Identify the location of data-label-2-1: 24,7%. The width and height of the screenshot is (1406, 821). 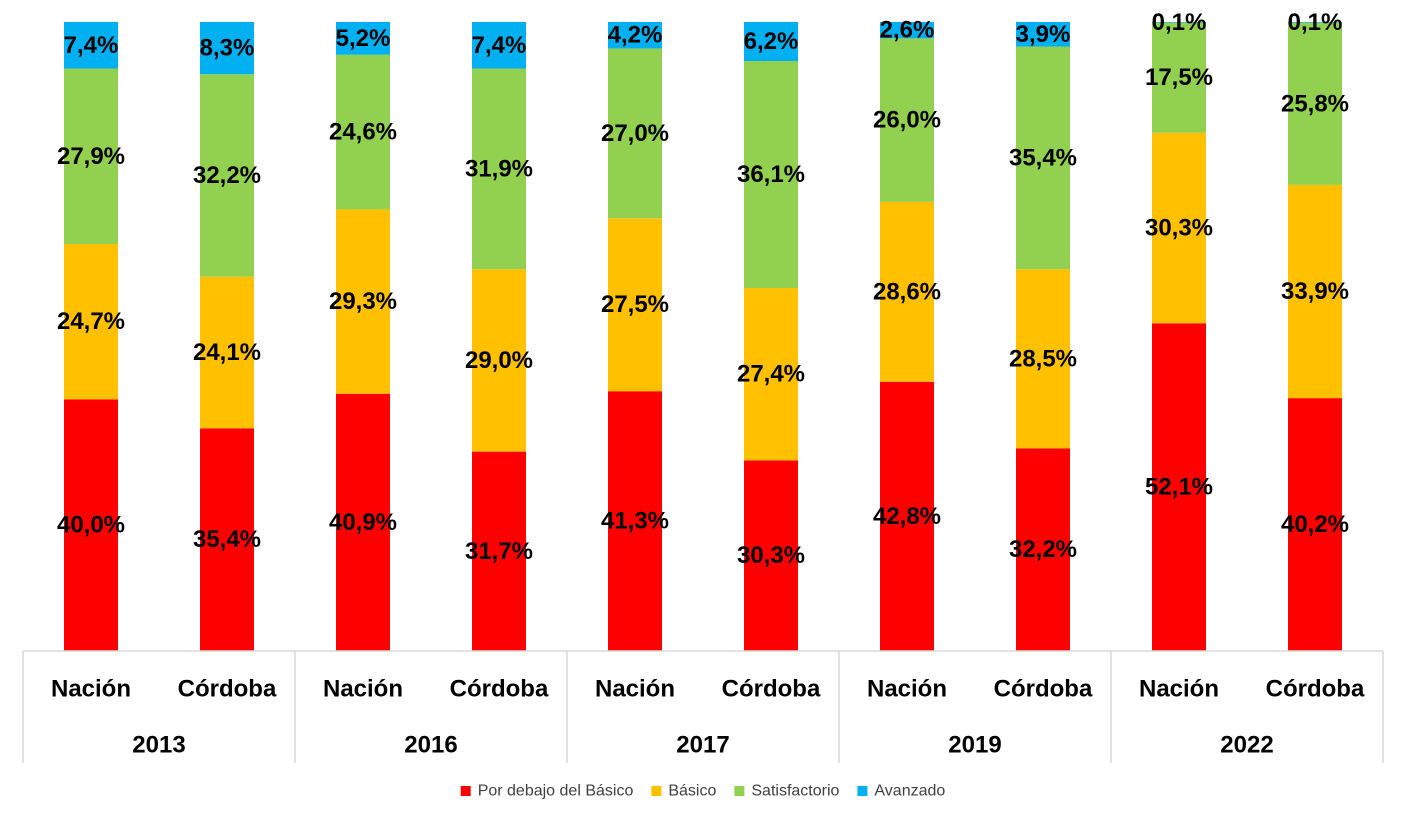
(91, 321).